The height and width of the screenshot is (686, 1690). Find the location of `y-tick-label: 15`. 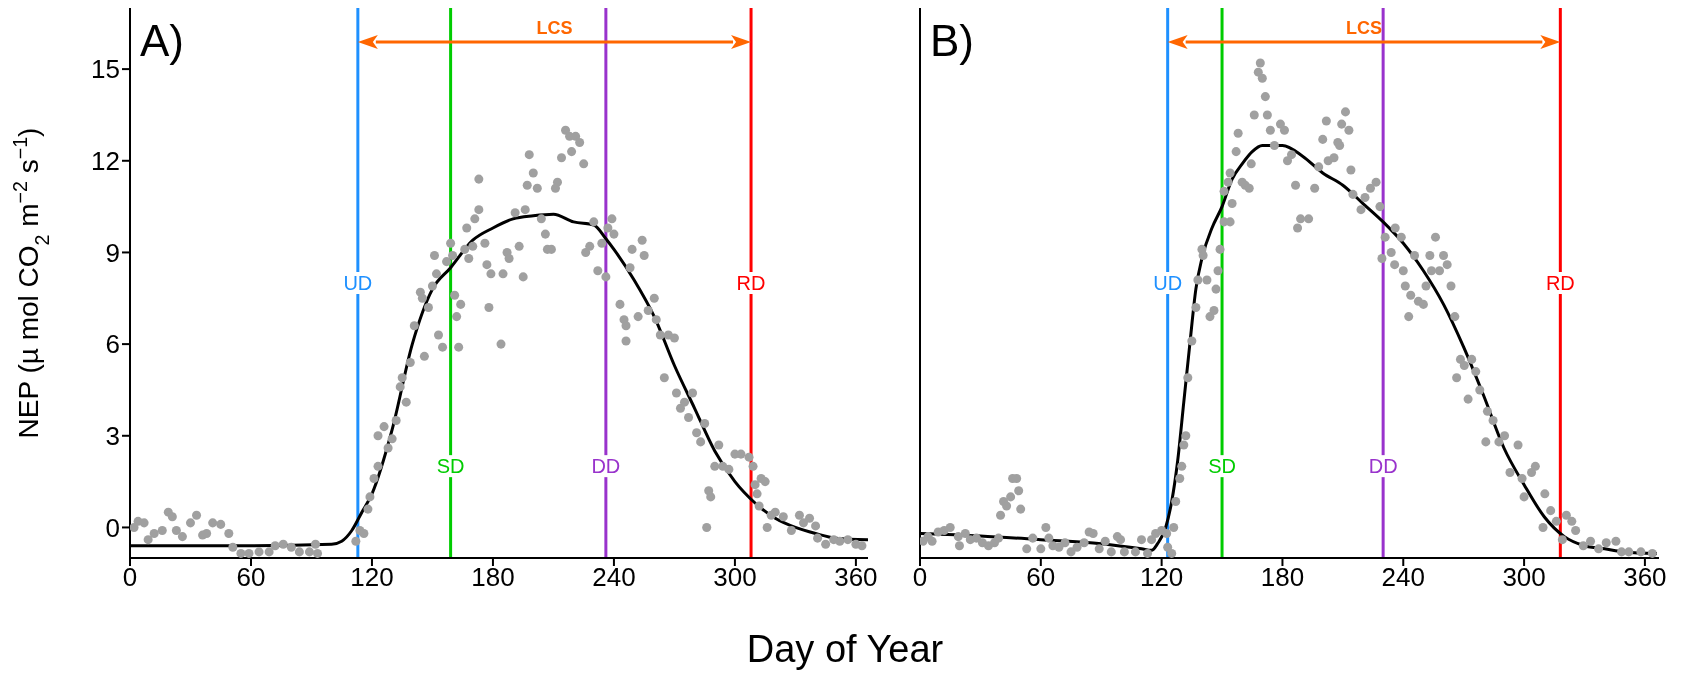

y-tick-label: 15 is located at coordinates (105, 69).